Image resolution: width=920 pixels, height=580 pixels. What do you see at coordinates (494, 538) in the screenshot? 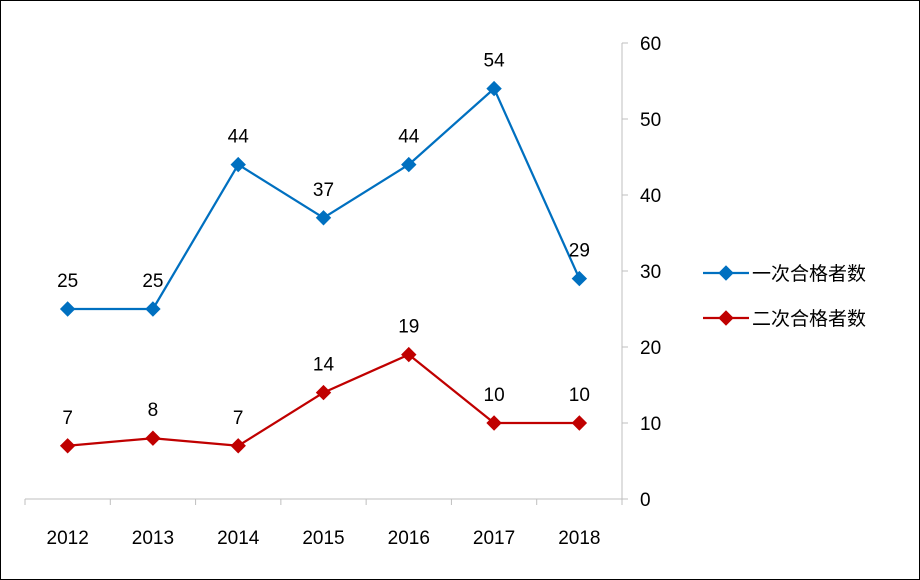
I see `x-tick-label: 2017` at bounding box center [494, 538].